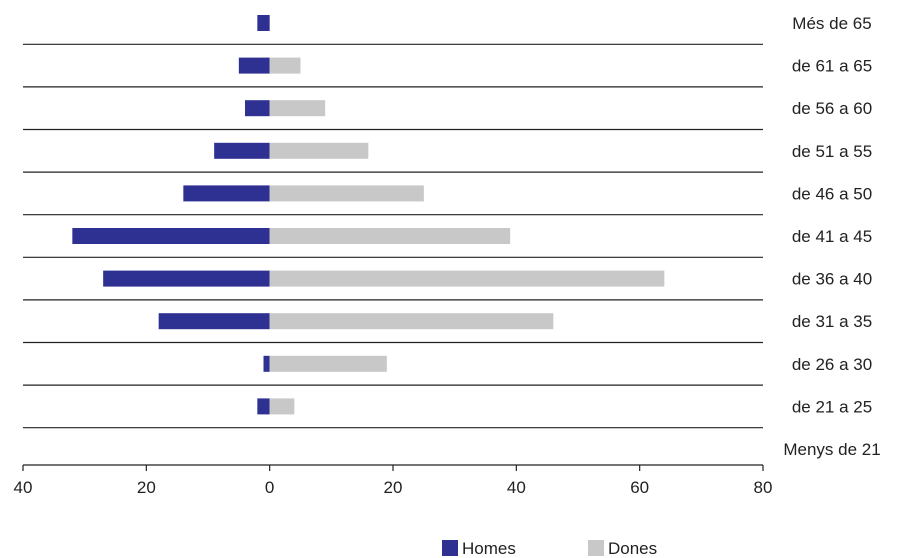 This screenshot has height=558, width=905. I want to click on category-label-de-56-a-60: de 56 a 60, so click(832, 108).